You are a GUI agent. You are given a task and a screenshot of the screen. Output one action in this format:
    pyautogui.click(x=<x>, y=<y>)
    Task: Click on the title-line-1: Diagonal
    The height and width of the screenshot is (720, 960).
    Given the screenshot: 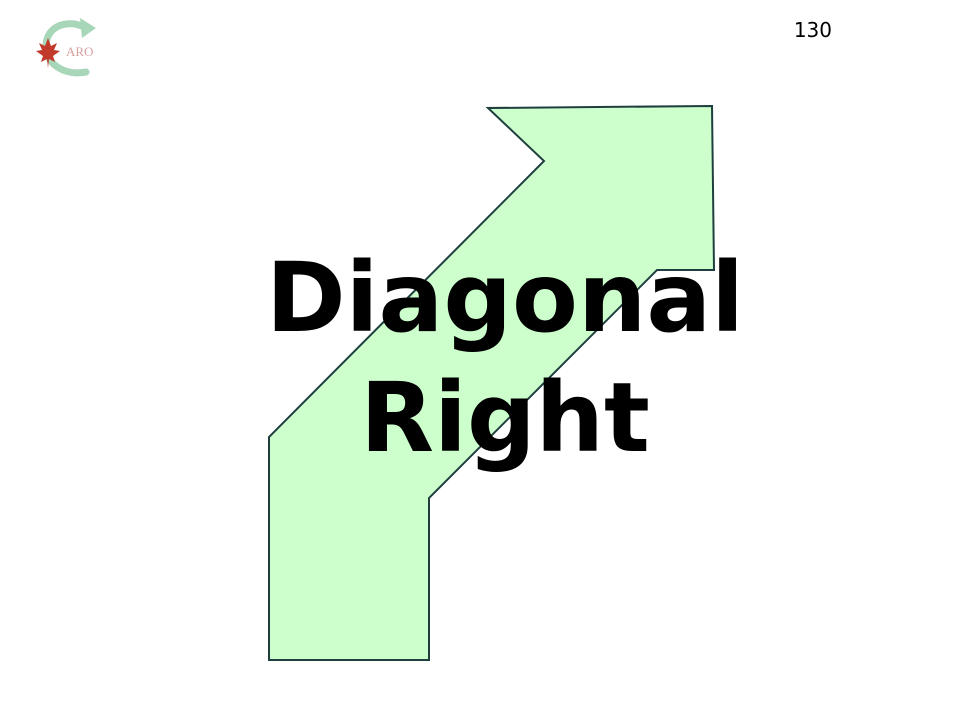 What is the action you would take?
    pyautogui.click(x=505, y=298)
    